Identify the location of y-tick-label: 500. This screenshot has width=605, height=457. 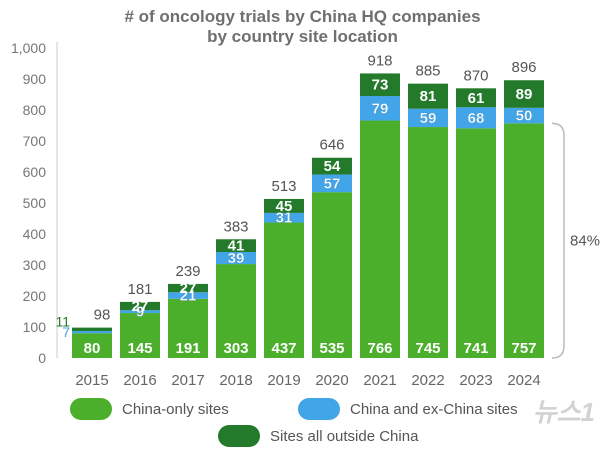
(35, 203).